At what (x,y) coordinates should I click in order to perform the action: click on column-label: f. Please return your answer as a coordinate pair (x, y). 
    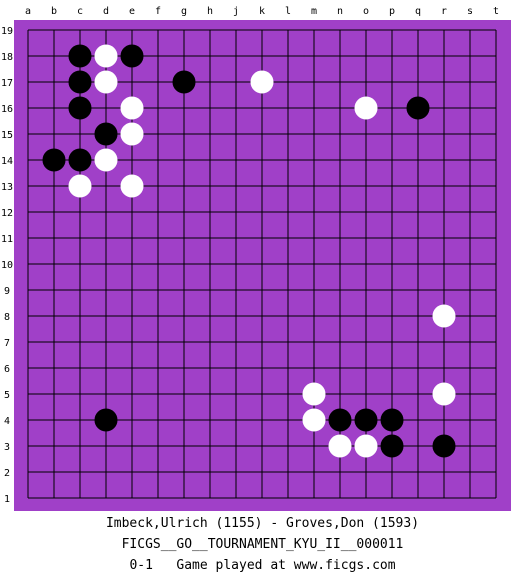
    Looking at the image, I should click on (158, 11).